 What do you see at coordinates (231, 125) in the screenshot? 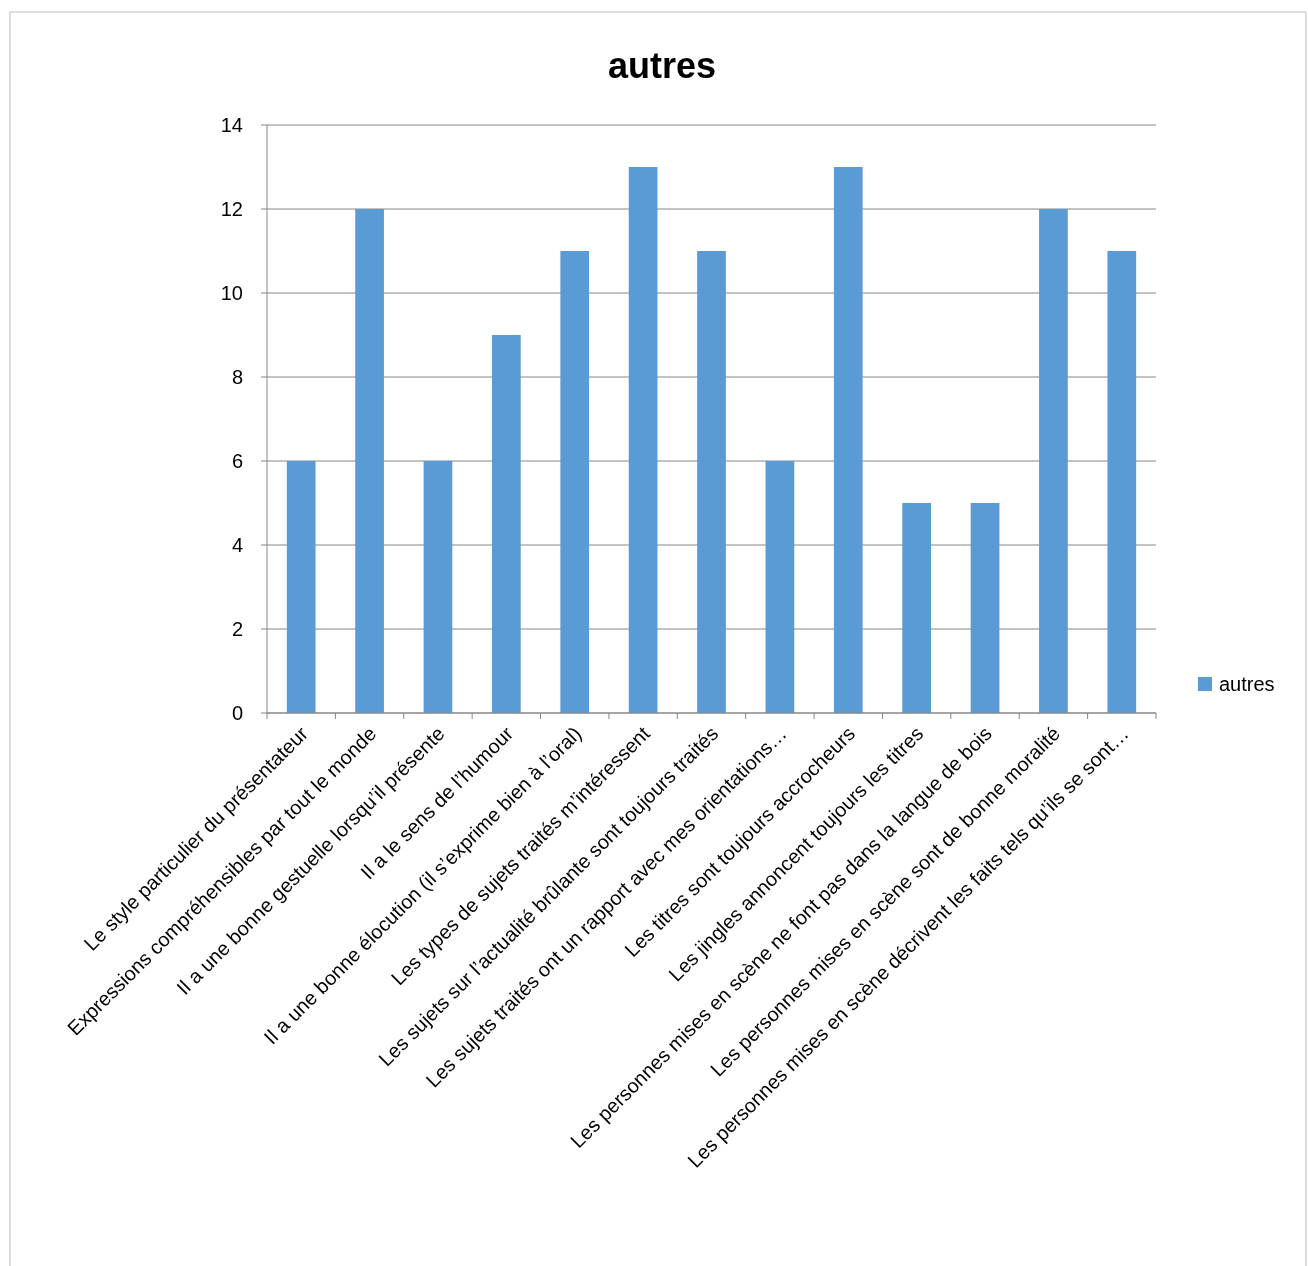
I see `y-tick-label: 14` at bounding box center [231, 125].